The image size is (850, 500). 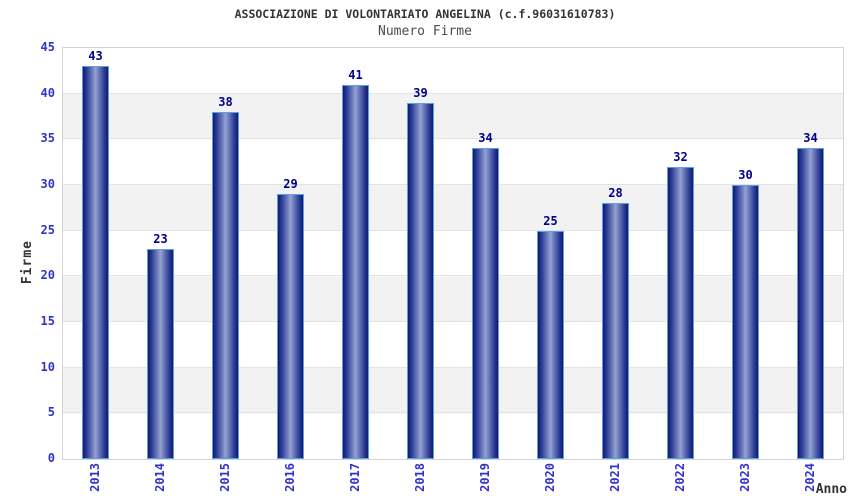 I want to click on bar-2019, so click(x=485, y=303).